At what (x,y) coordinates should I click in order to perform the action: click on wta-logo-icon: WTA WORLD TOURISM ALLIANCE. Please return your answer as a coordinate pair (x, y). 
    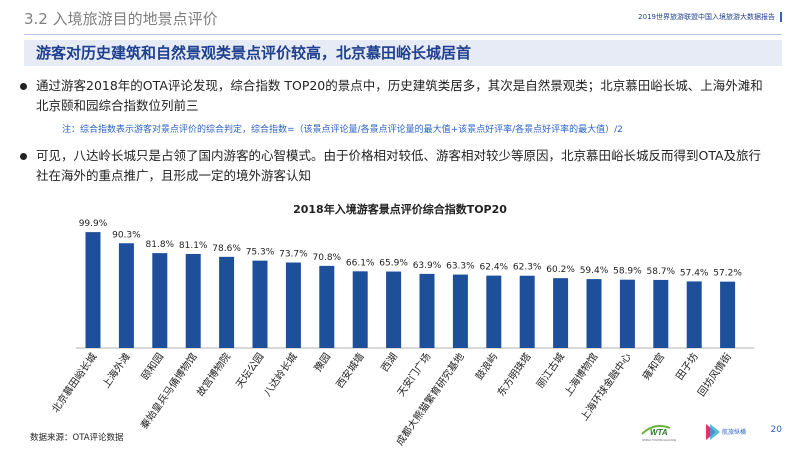
    Looking at the image, I should click on (658, 433).